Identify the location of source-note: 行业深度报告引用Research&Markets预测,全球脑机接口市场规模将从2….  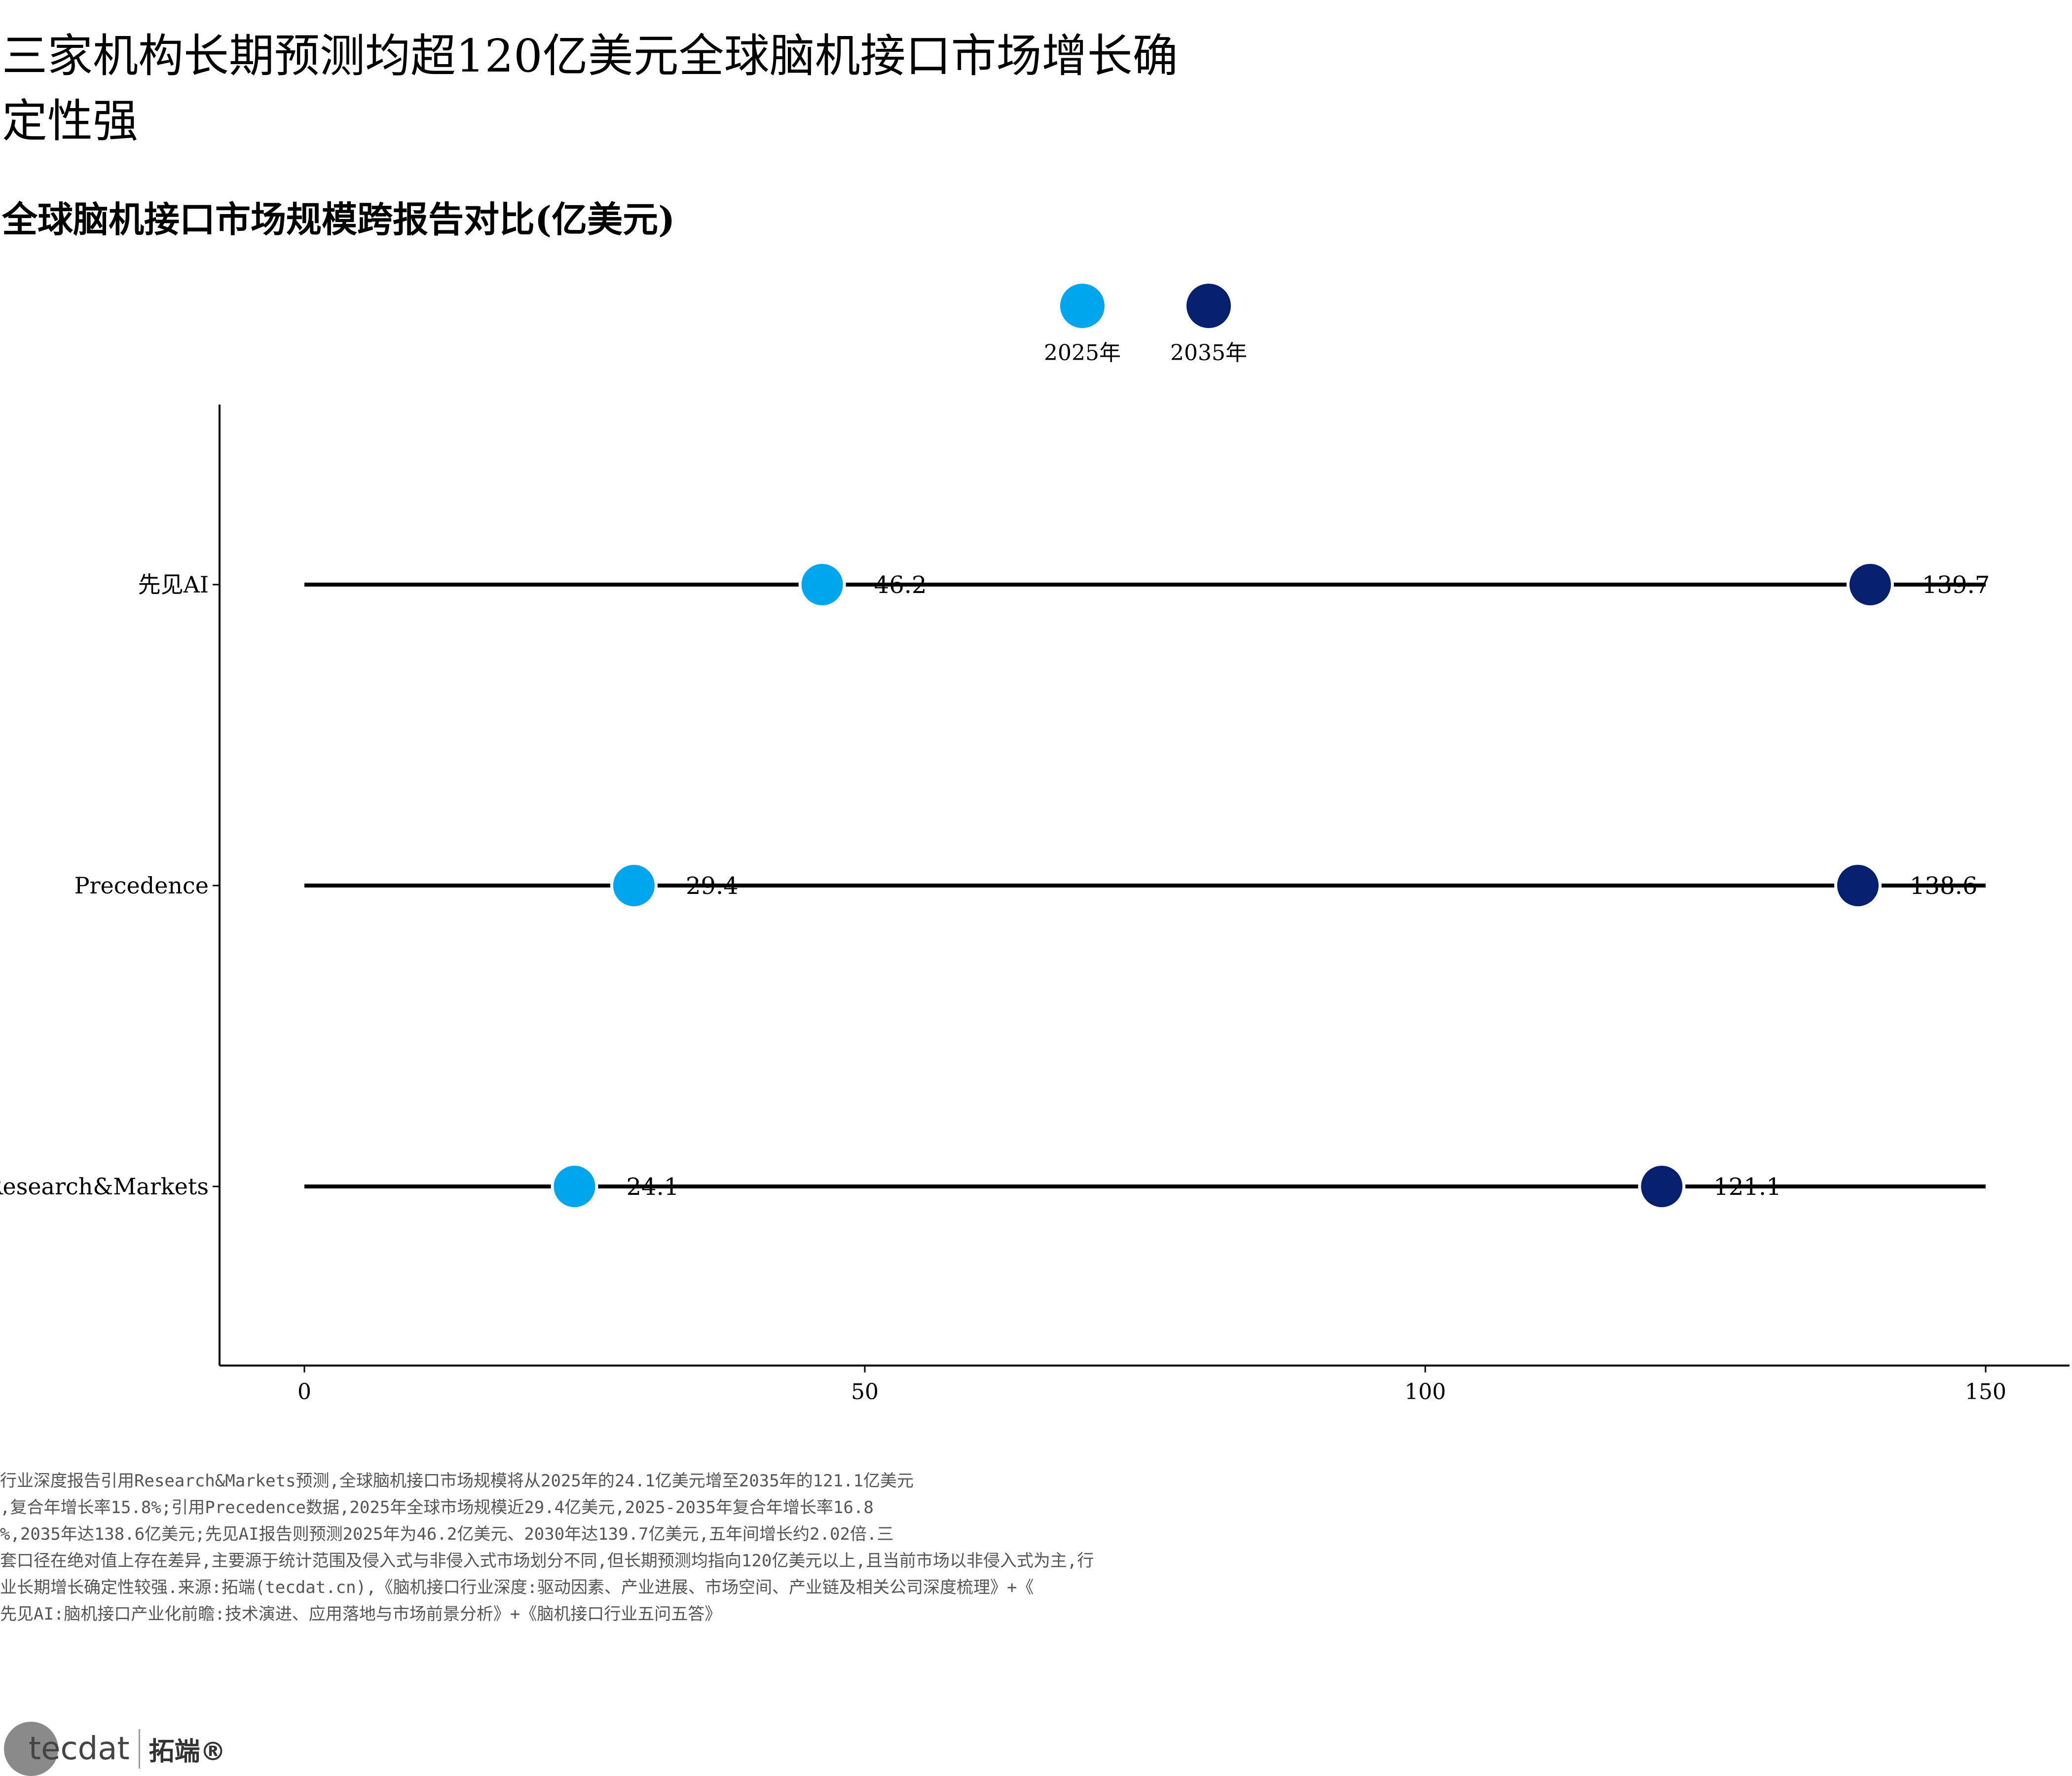
(607, 1548).